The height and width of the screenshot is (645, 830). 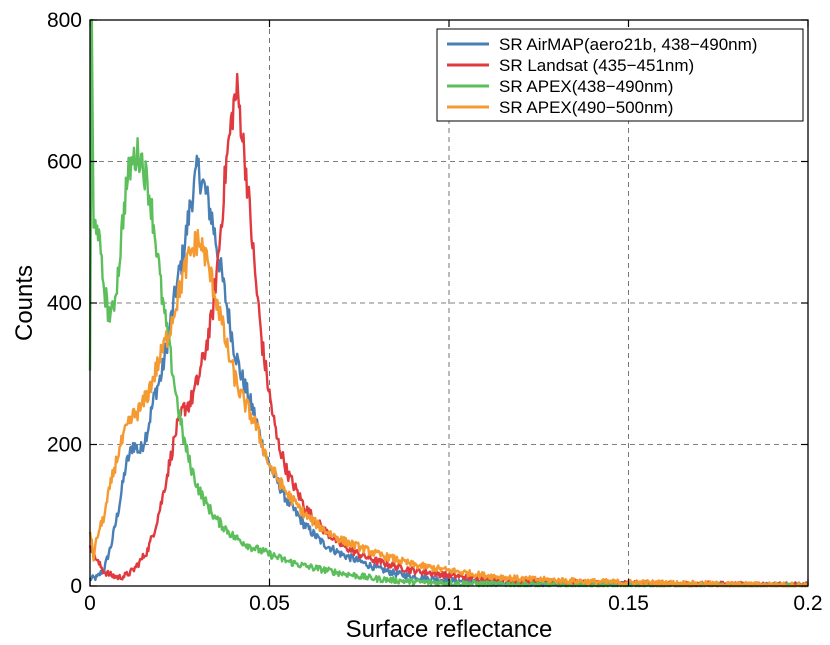 I want to click on x-tick-label: 0, so click(x=90, y=603).